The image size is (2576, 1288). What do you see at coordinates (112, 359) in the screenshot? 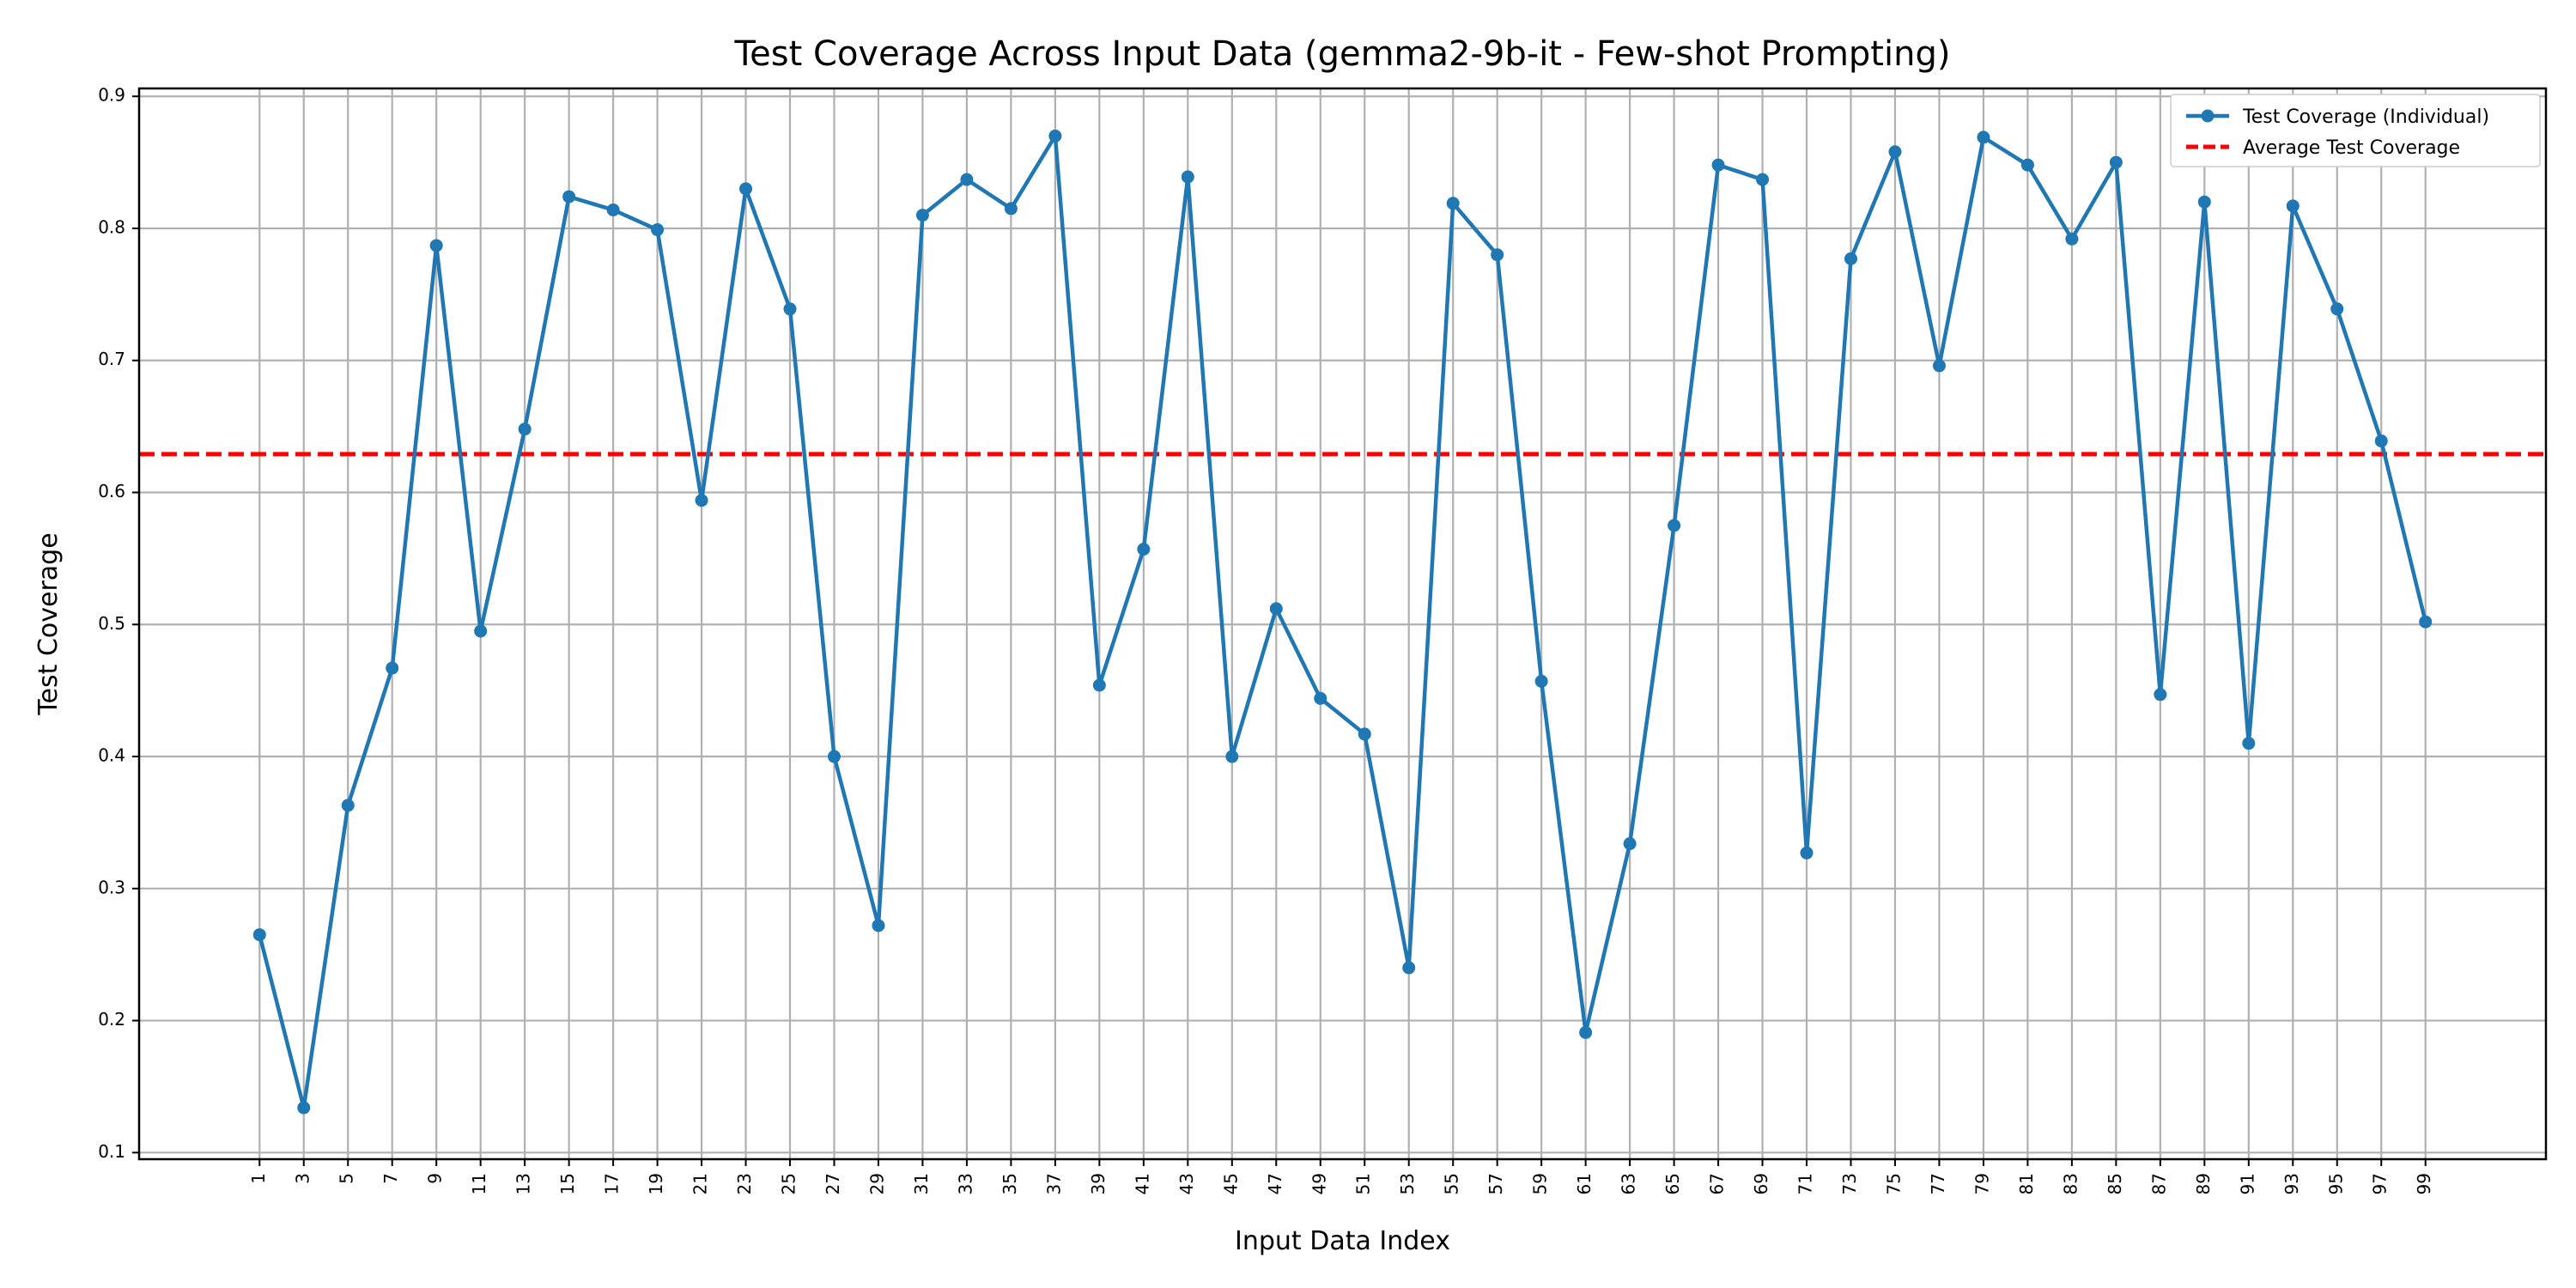
I see `y-tick-label: 0.7` at bounding box center [112, 359].